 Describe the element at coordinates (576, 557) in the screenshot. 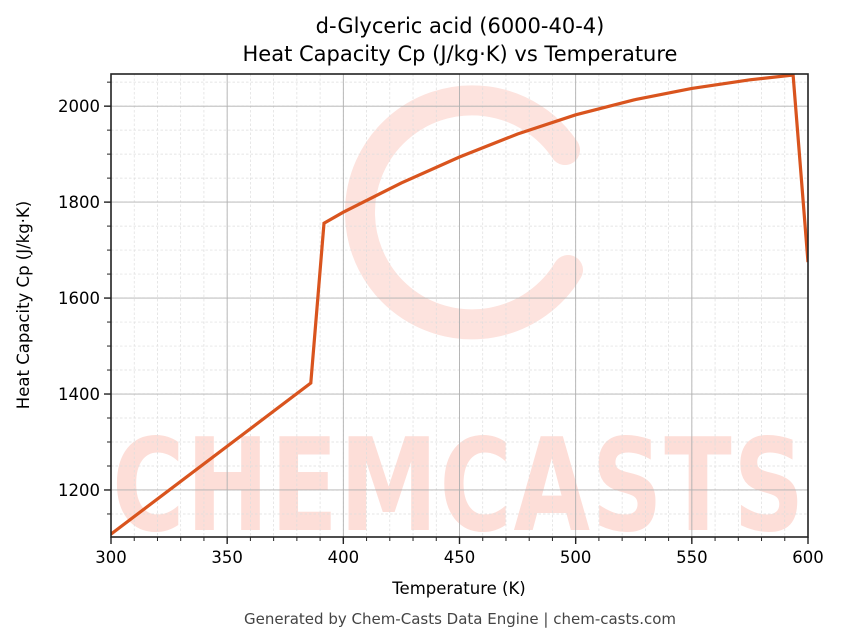

I see `x-tick-label: 500` at that location.